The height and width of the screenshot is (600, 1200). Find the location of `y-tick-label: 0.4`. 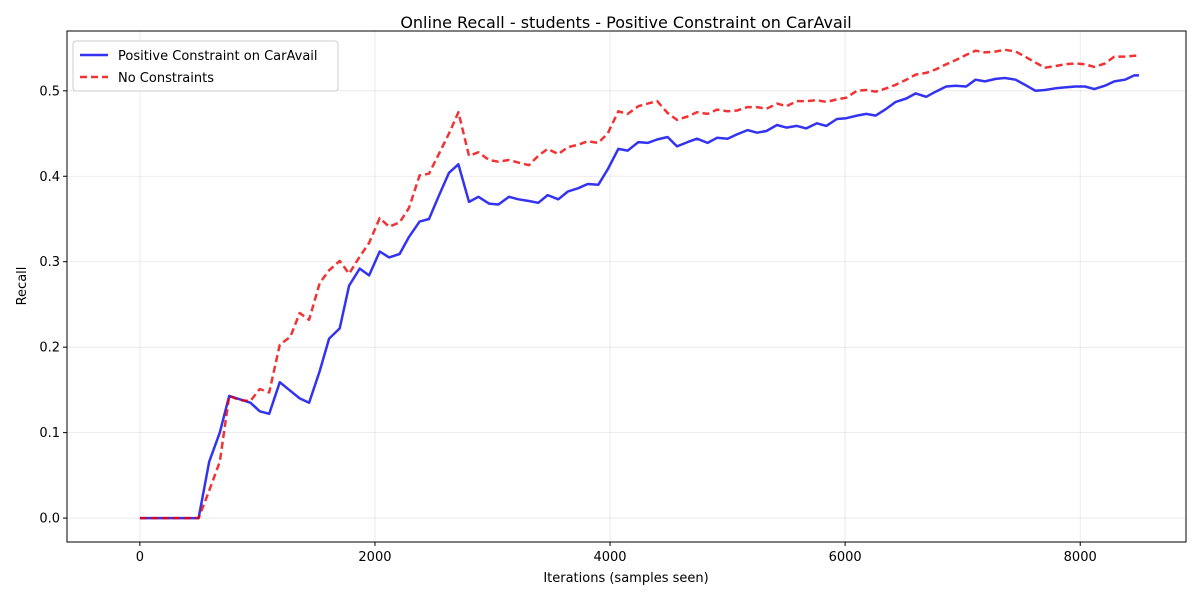

y-tick-label: 0.4 is located at coordinates (49, 177).